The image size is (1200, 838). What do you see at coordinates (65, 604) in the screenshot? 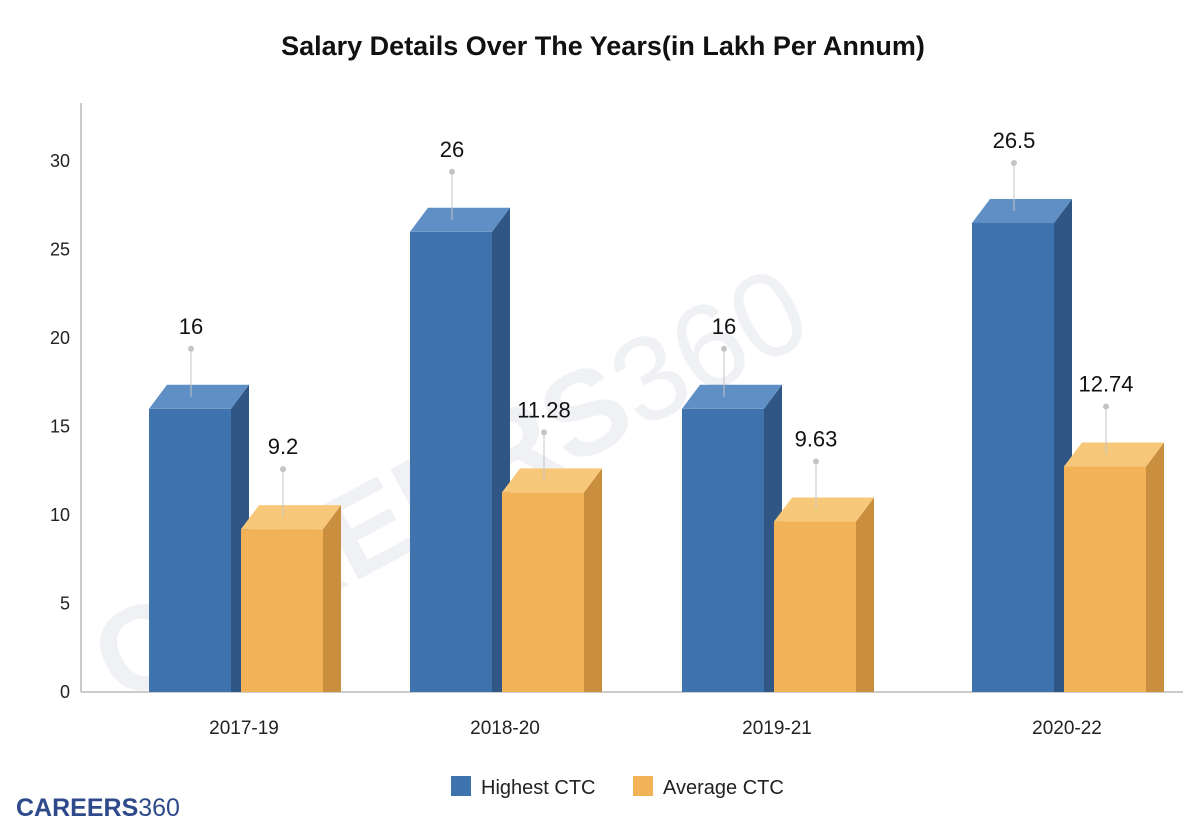
I see `y-tick-label: 5` at bounding box center [65, 604].